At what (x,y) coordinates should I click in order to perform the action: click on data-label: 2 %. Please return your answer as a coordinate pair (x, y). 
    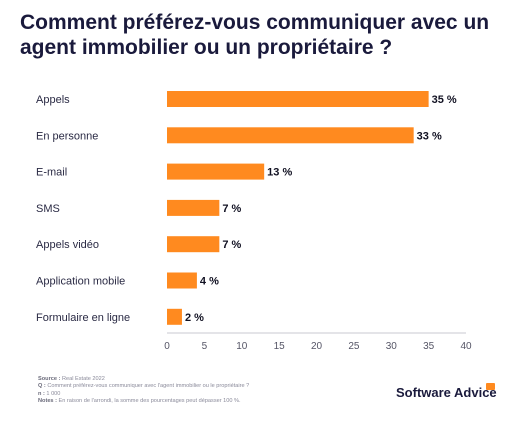
    Looking at the image, I should click on (194, 318).